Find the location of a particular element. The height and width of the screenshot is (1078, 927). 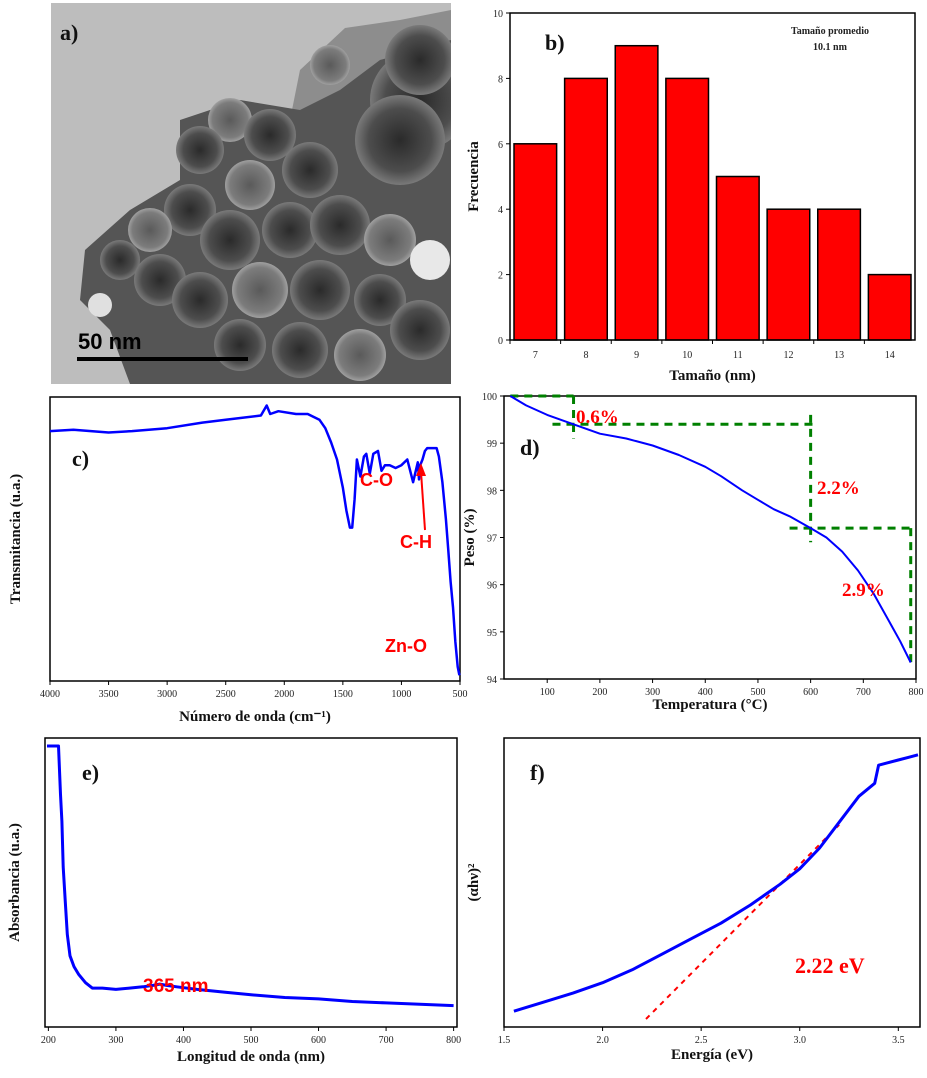

x-tick-label: 8 is located at coordinates (585, 355).